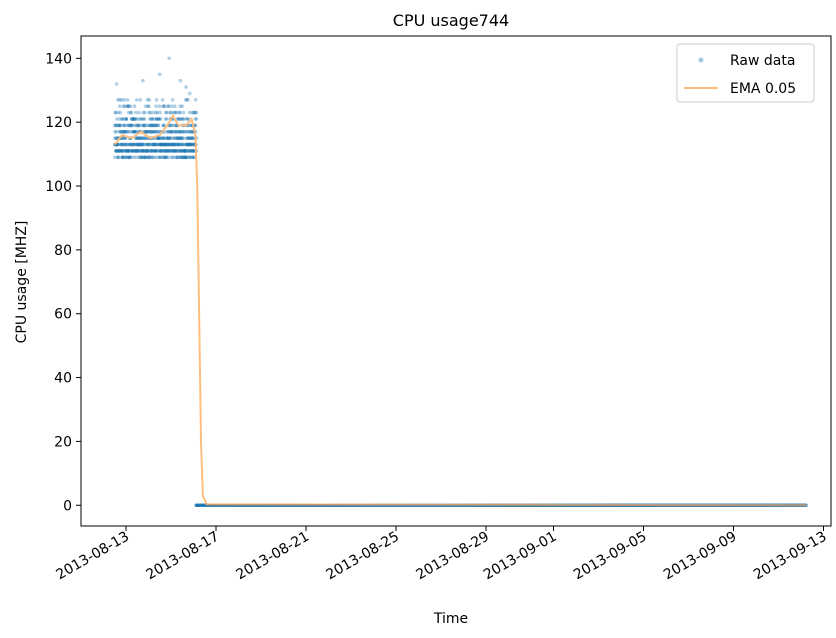 The width and height of the screenshot is (836, 638). Describe the element at coordinates (63, 251) in the screenshot. I see `y-tick-label: 80` at that location.